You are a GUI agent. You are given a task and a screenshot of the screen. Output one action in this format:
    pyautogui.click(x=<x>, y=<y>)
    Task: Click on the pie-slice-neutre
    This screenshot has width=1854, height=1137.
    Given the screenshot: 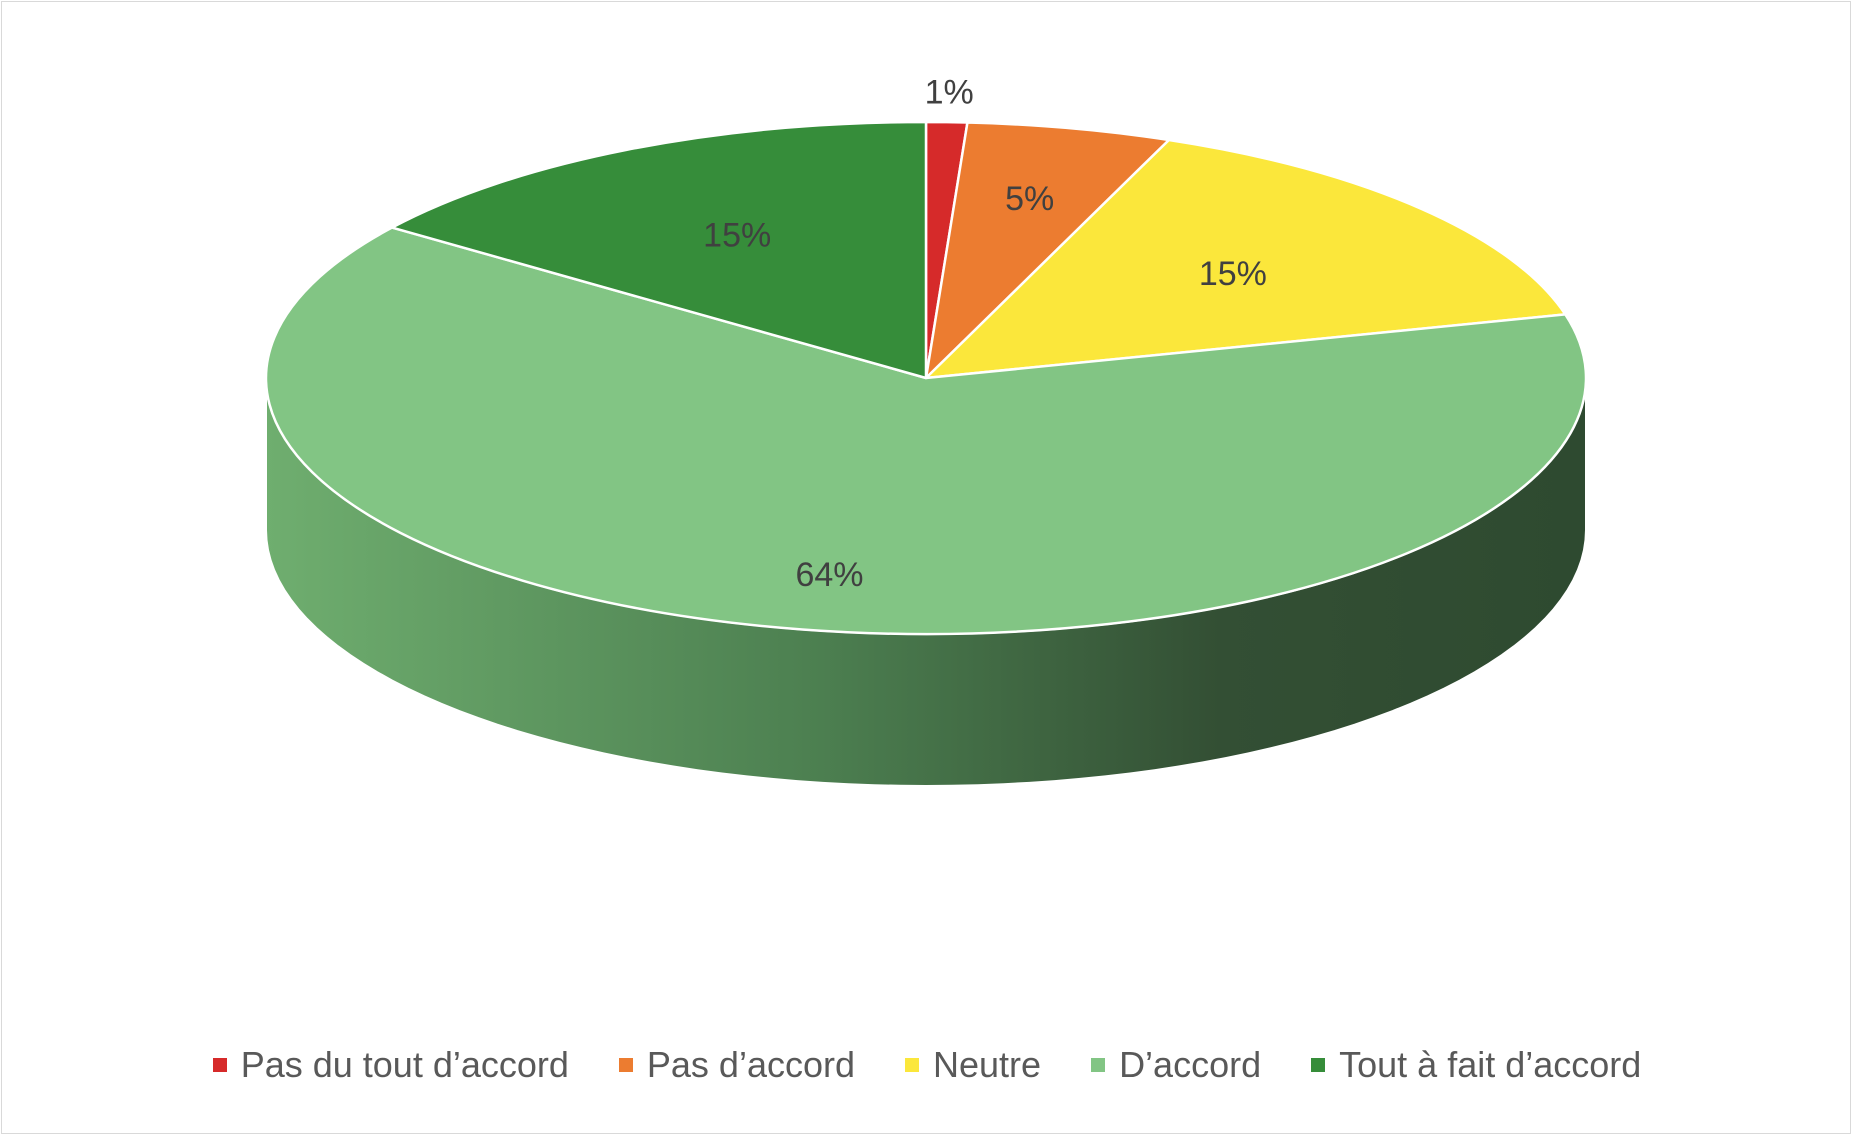 What is the action you would take?
    pyautogui.click(x=1245, y=259)
    